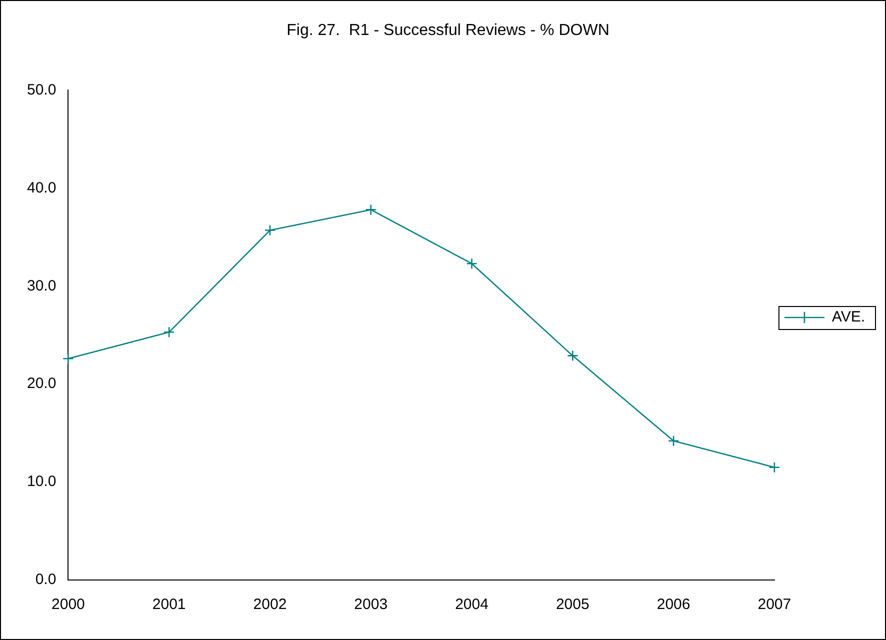 The width and height of the screenshot is (886, 640). What do you see at coordinates (41, 89) in the screenshot?
I see `y-tick-label: 50.0` at bounding box center [41, 89].